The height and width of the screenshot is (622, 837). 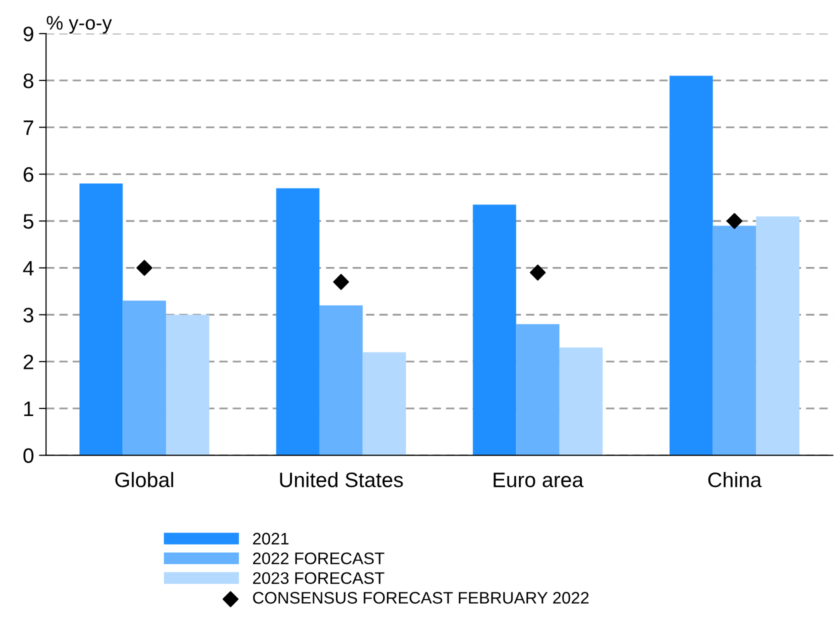 I want to click on y-tick-label: 7, so click(x=29, y=127).